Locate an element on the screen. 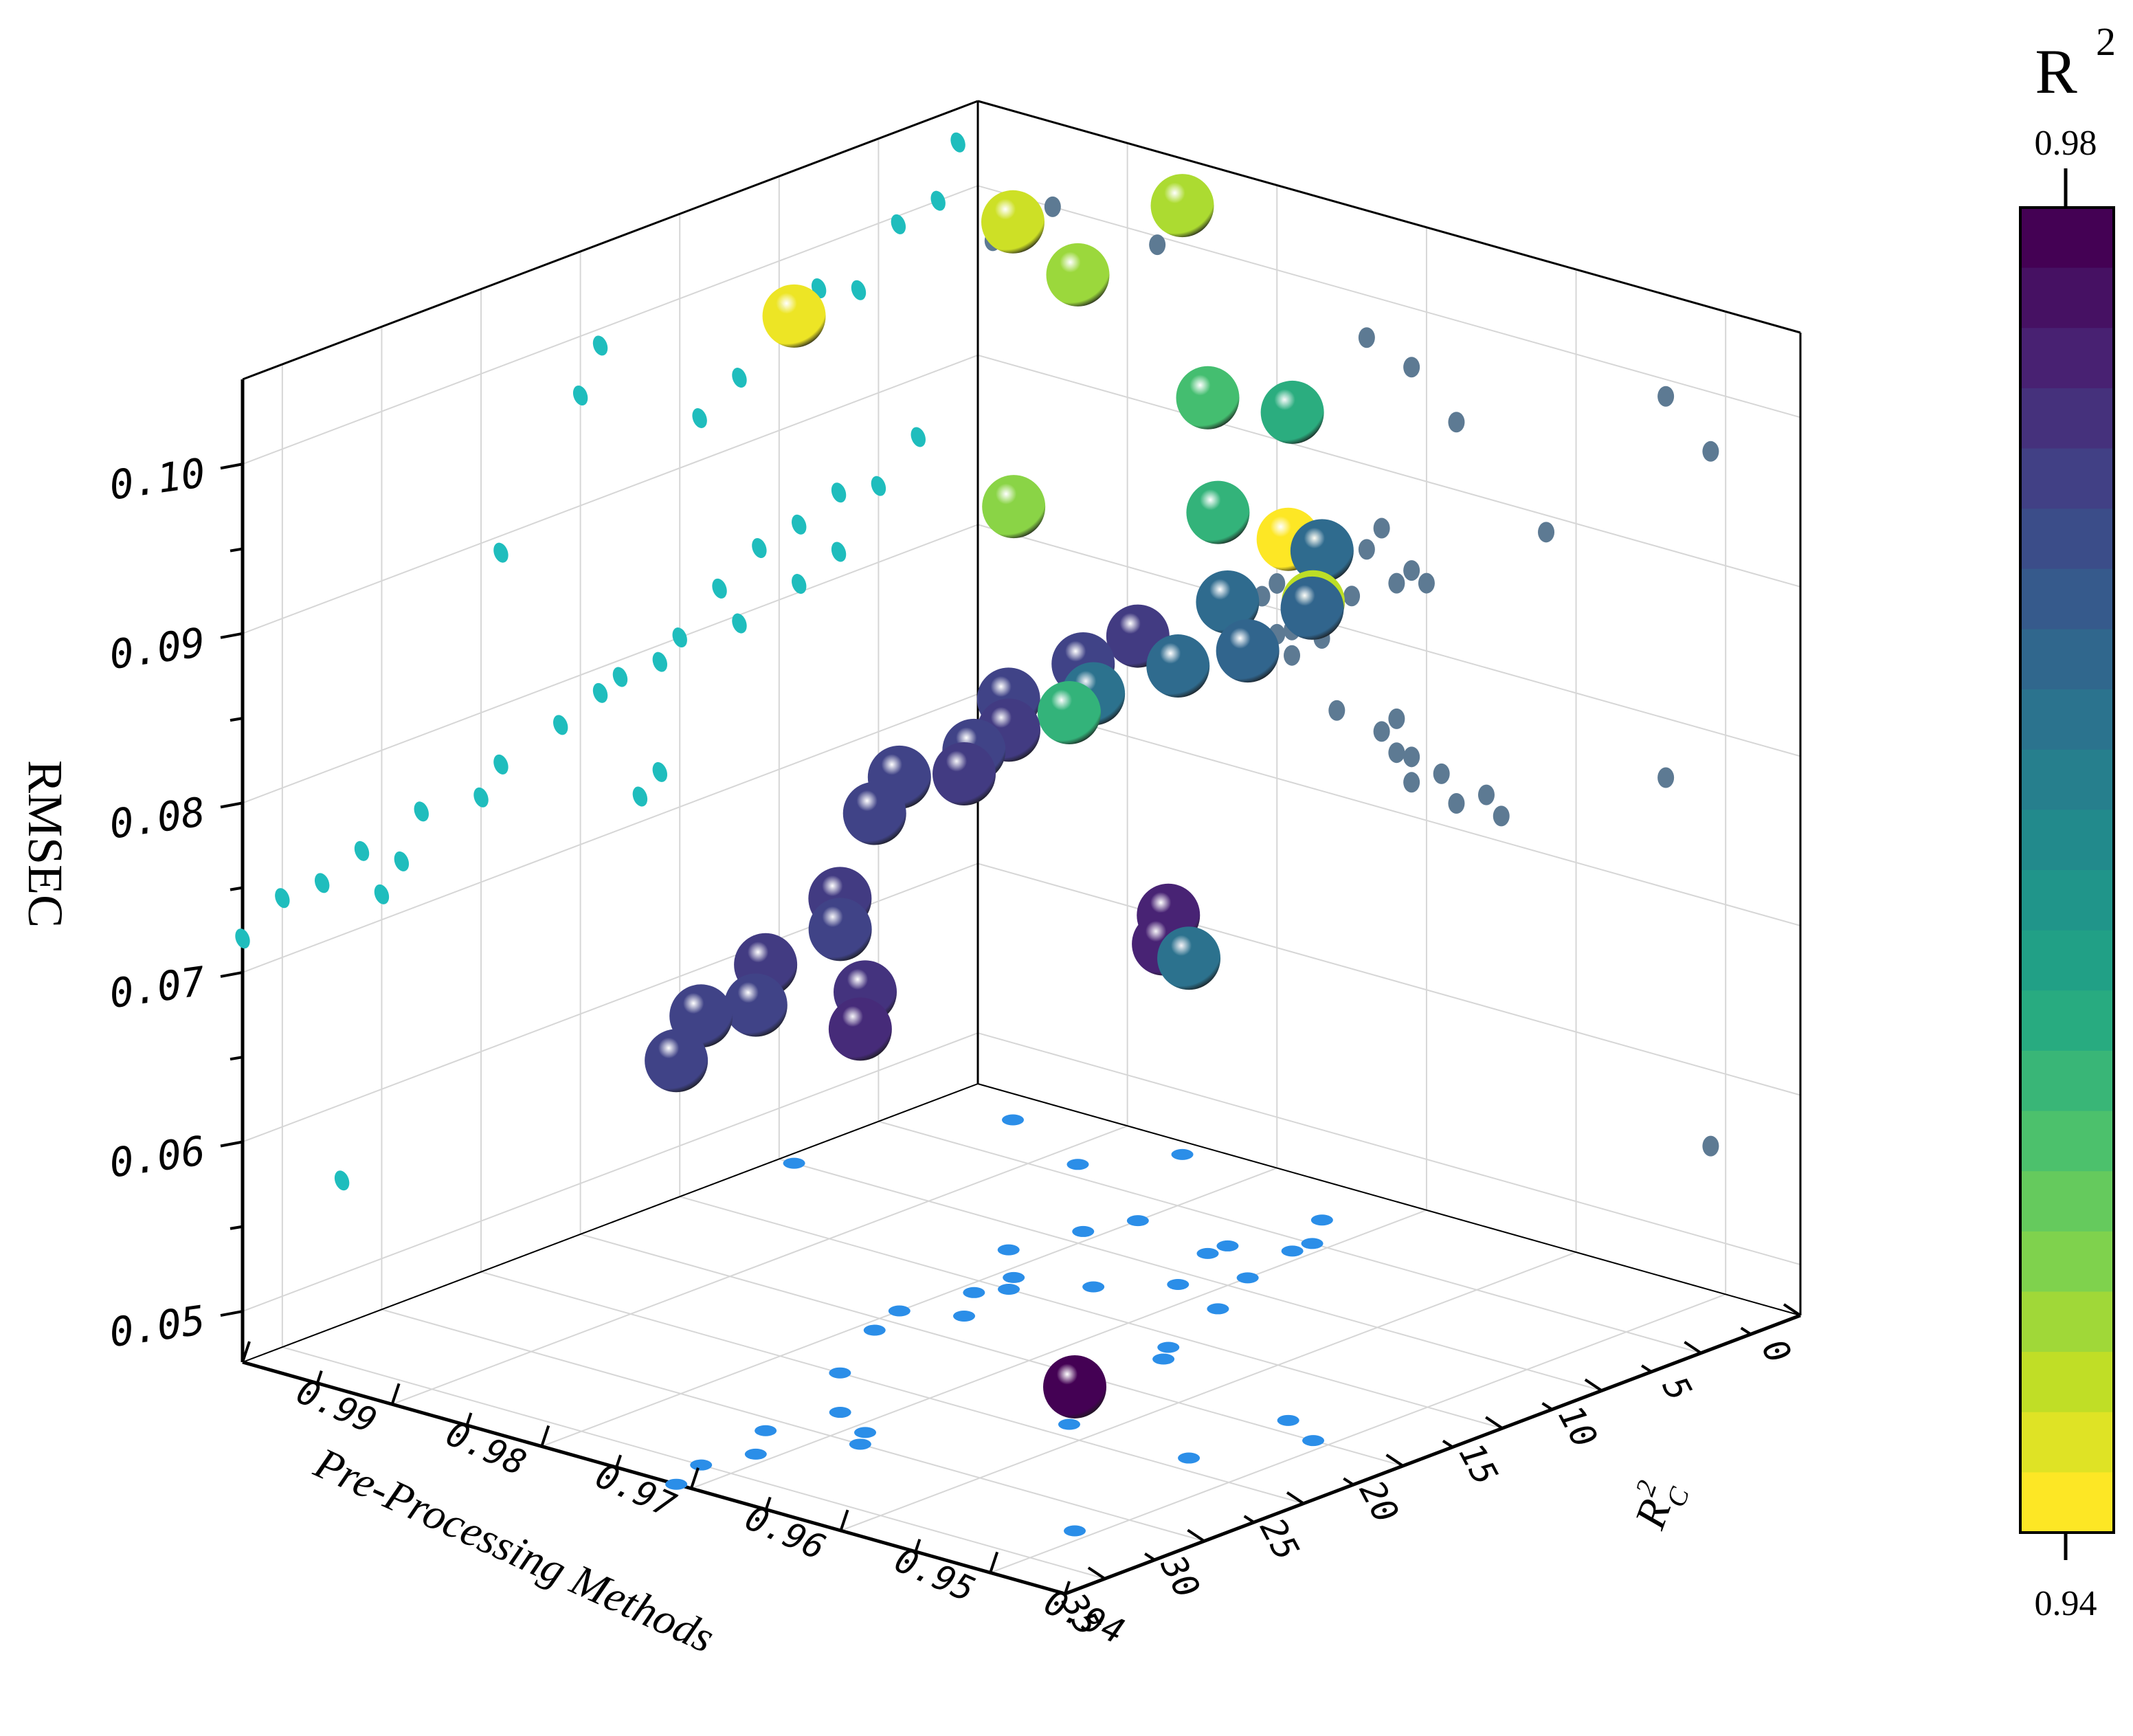 The height and width of the screenshot is (1736, 2133). y-axis-title: R 2 C is located at coordinates (1659, 1505).